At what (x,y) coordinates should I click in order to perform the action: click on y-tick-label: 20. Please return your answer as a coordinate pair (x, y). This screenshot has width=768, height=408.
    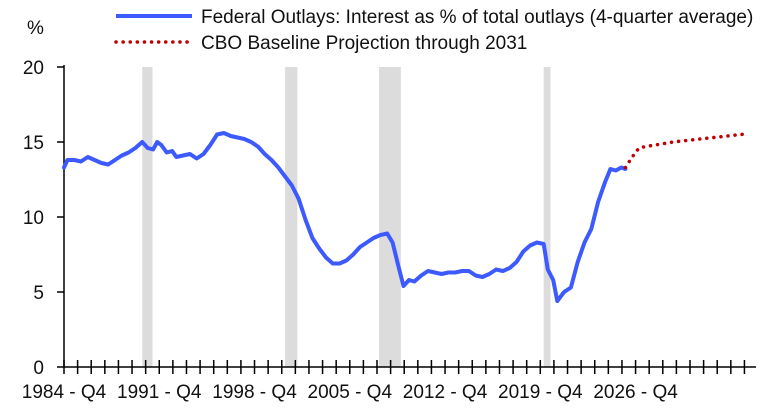
    Looking at the image, I should click on (33, 68).